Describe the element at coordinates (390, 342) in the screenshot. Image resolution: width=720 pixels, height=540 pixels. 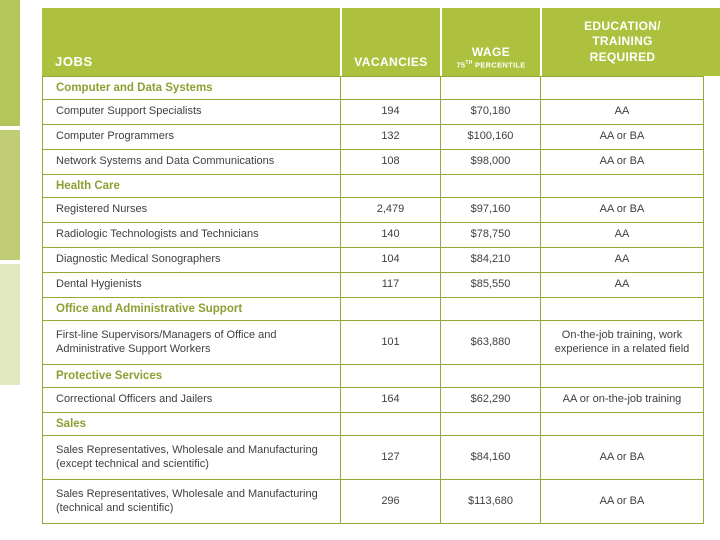
I see `vacancies-cell: 101` at that location.